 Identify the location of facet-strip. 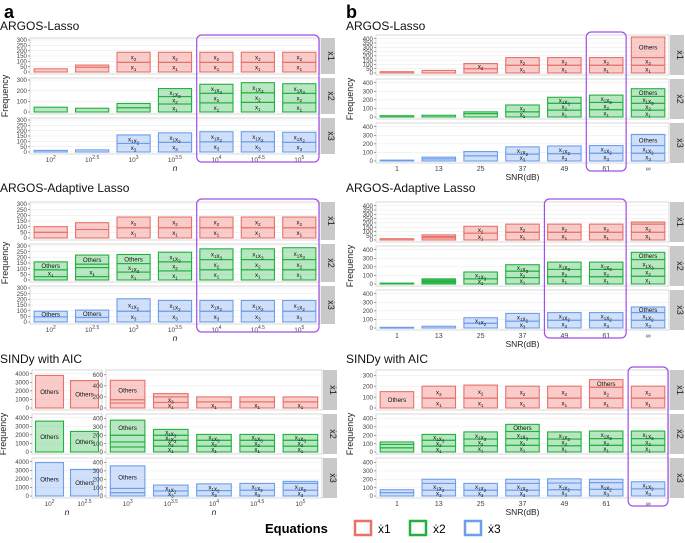
(330, 478).